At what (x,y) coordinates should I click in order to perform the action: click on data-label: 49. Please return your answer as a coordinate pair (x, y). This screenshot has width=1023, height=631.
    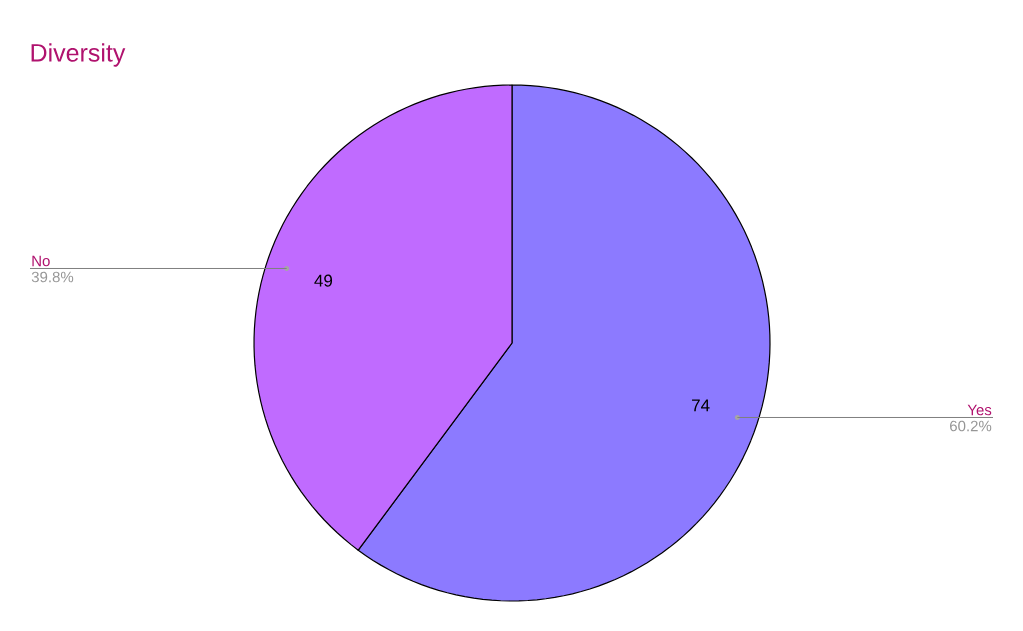
    Looking at the image, I should click on (323, 280).